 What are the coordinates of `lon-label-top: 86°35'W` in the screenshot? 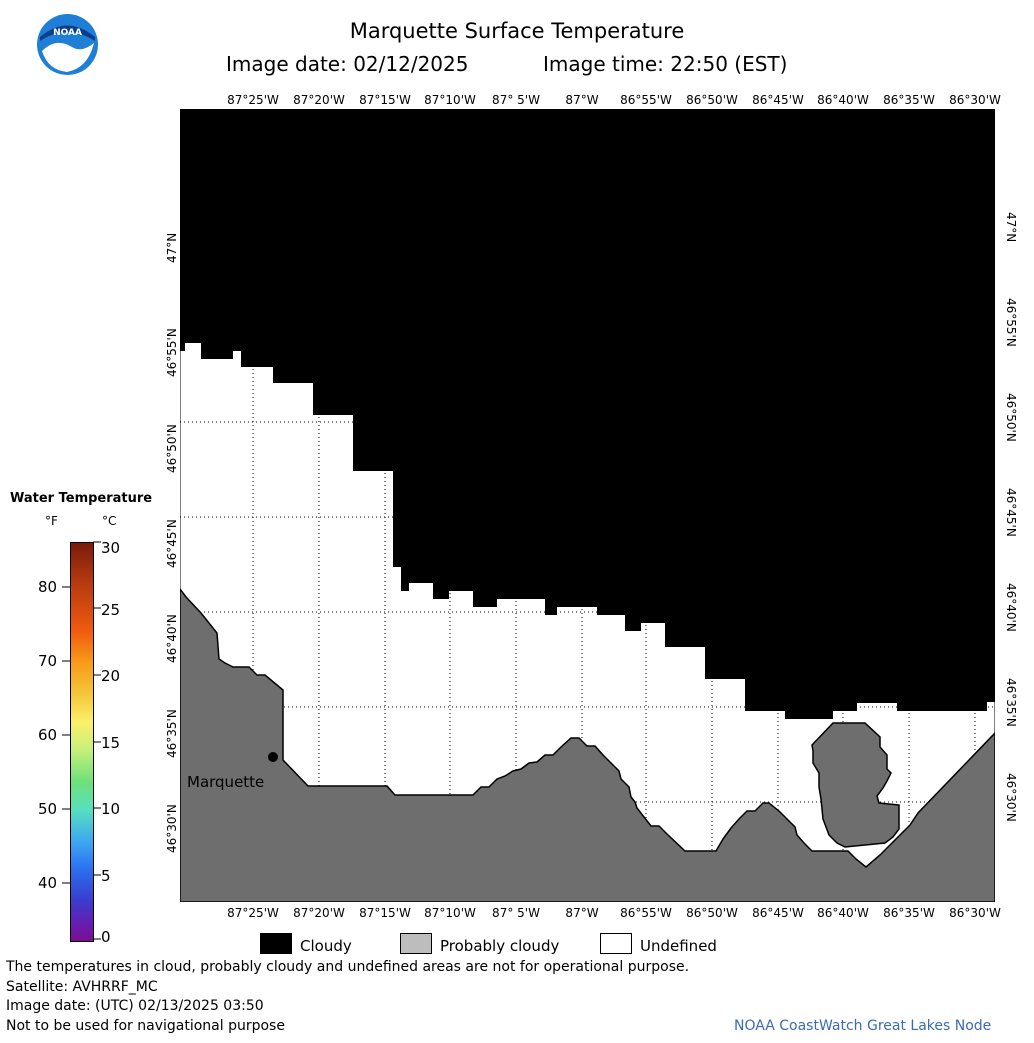 It's located at (909, 100).